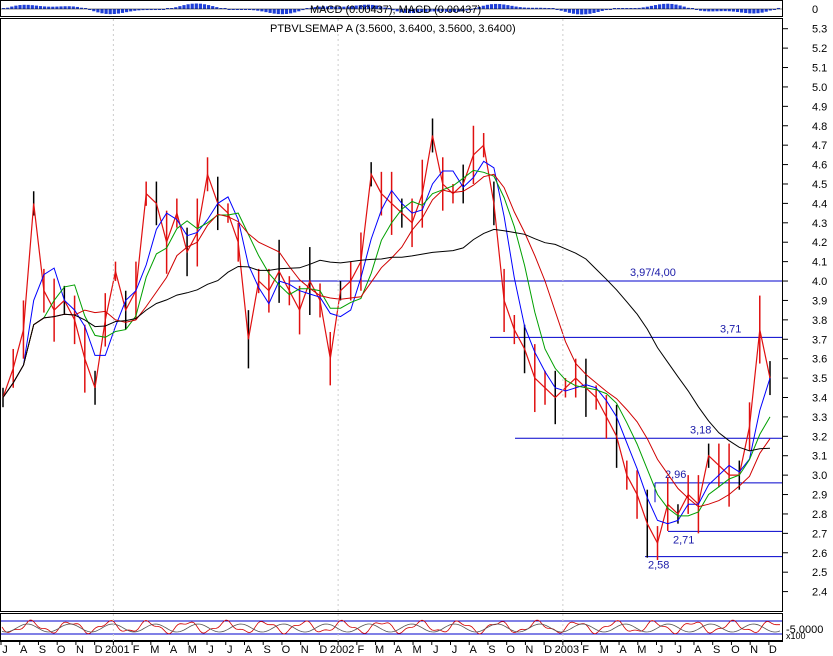 This screenshot has height=656, width=833. What do you see at coordinates (360, 650) in the screenshot?
I see `x-tick-label: F` at bounding box center [360, 650].